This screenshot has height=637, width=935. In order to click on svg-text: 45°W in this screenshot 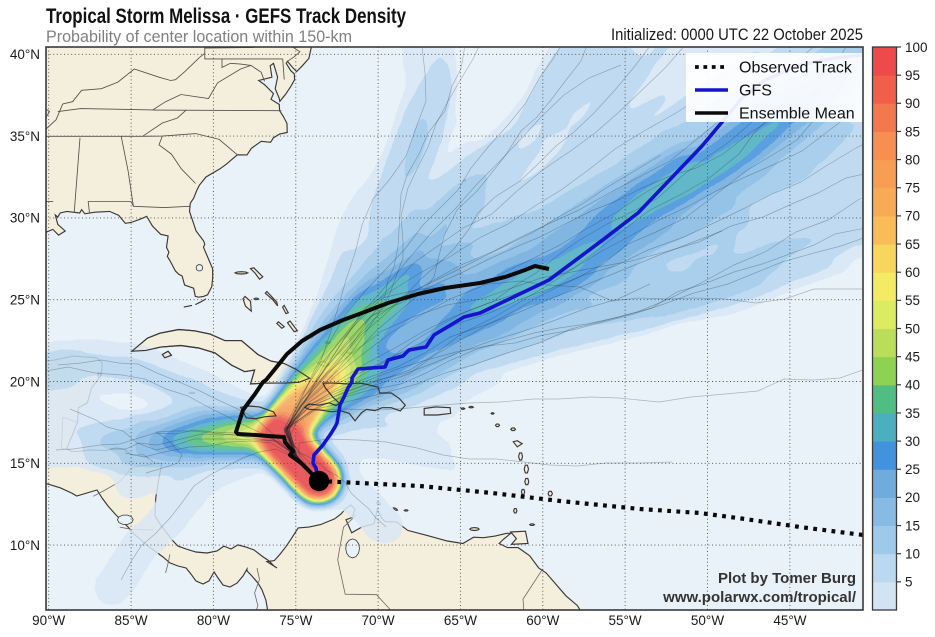, I will do `click(789, 620)`.